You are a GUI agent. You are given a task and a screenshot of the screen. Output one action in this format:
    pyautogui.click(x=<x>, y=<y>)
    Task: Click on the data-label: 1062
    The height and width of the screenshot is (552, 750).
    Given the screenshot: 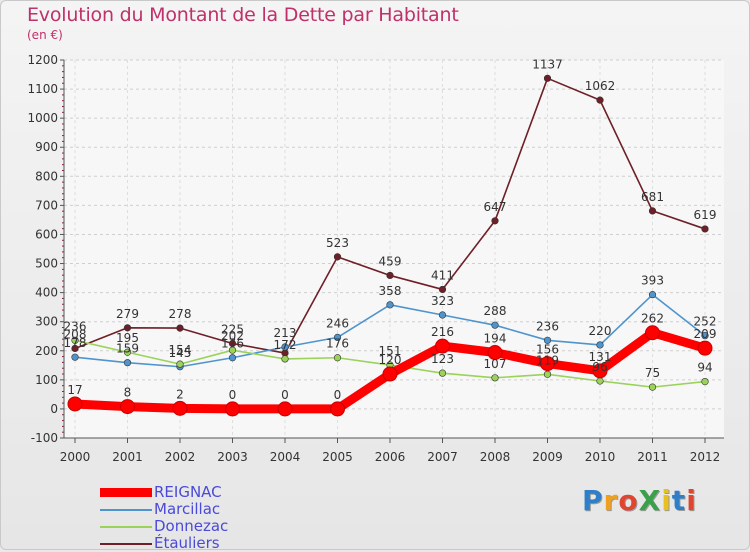 What is the action you would take?
    pyautogui.click(x=600, y=86)
    